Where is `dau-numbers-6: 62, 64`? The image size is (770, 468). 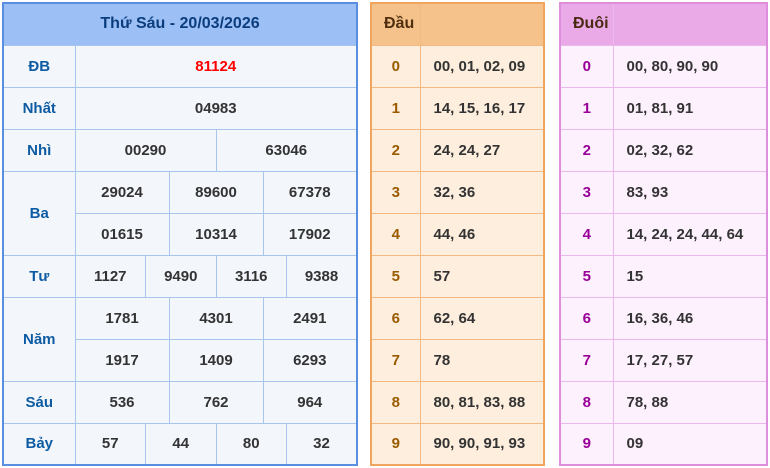
dau-numbers-6: 62, 64 is located at coordinates (482, 318).